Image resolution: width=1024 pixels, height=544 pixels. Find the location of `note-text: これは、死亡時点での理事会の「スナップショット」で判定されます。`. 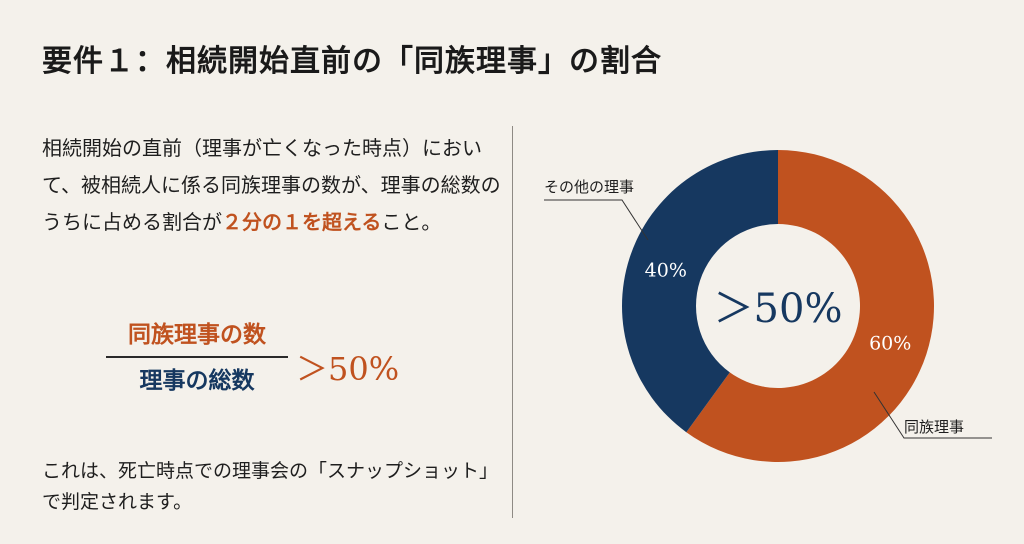

note-text: これは、死亡時点での理事会の「スナップショット」で判定されます。 is located at coordinates (265, 486).